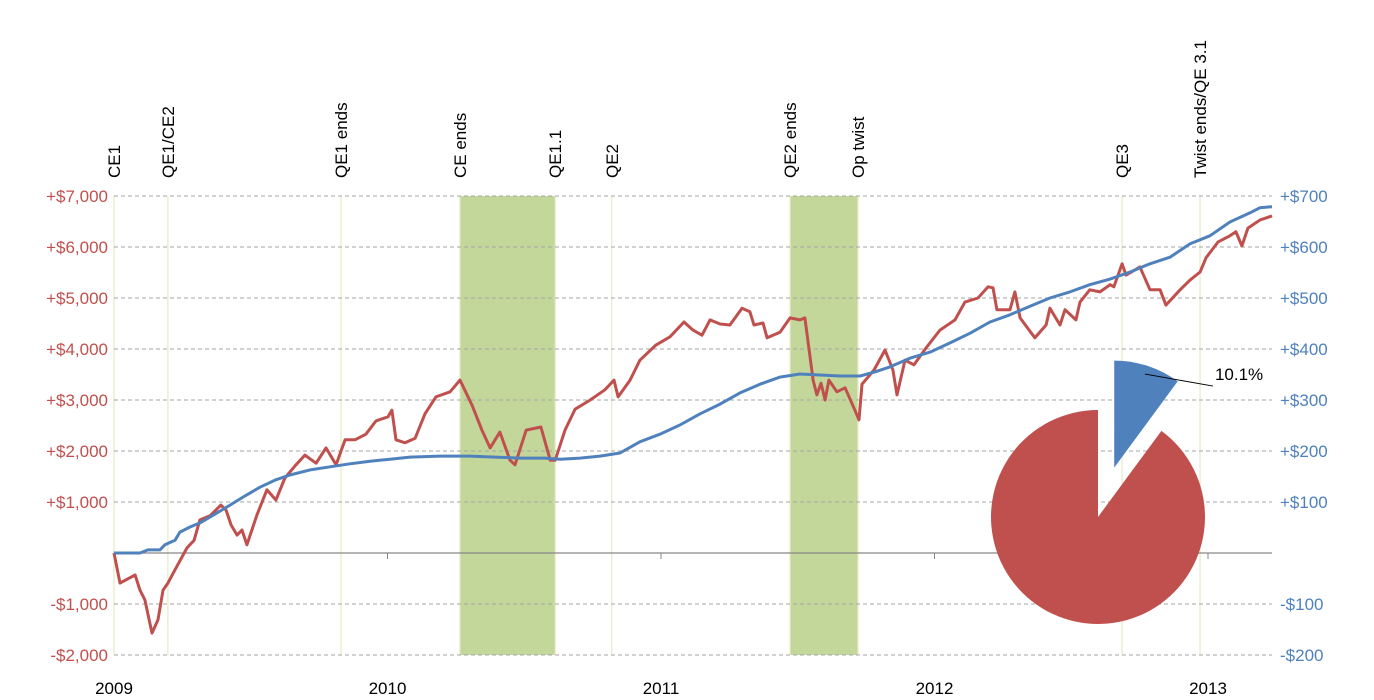 The height and width of the screenshot is (700, 1374). Describe the element at coordinates (1301, 604) in the screenshot. I see `y2-tick-label: -$100` at that location.